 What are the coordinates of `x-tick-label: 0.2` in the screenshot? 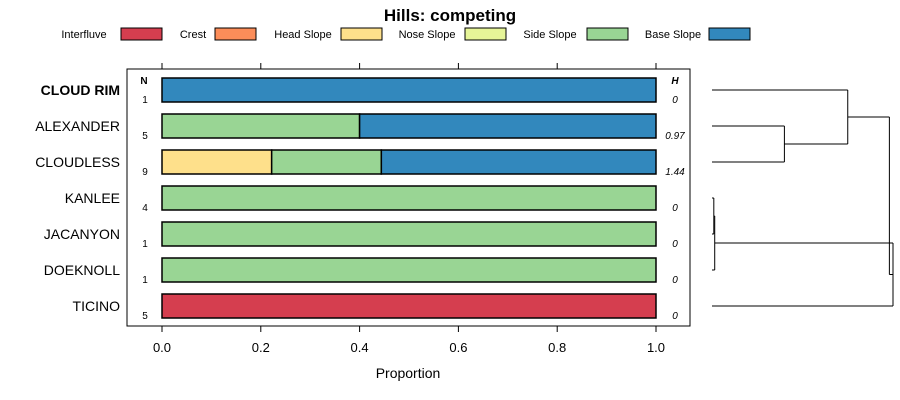 It's located at (261, 347).